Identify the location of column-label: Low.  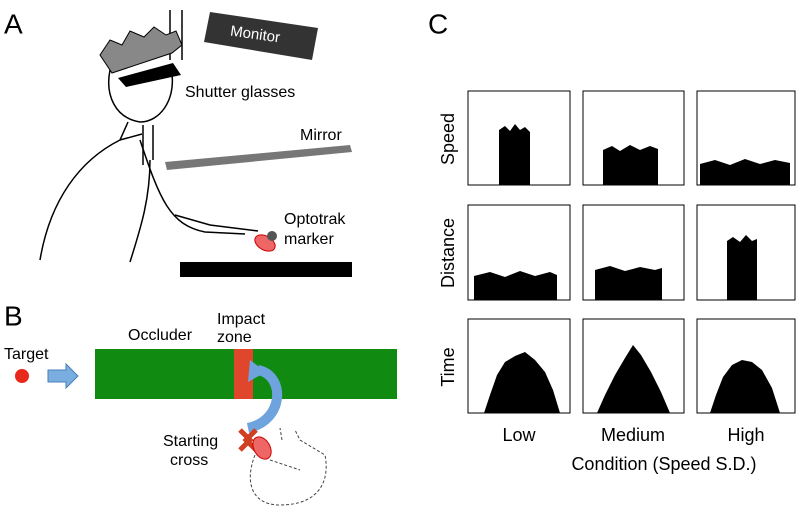
(519, 435).